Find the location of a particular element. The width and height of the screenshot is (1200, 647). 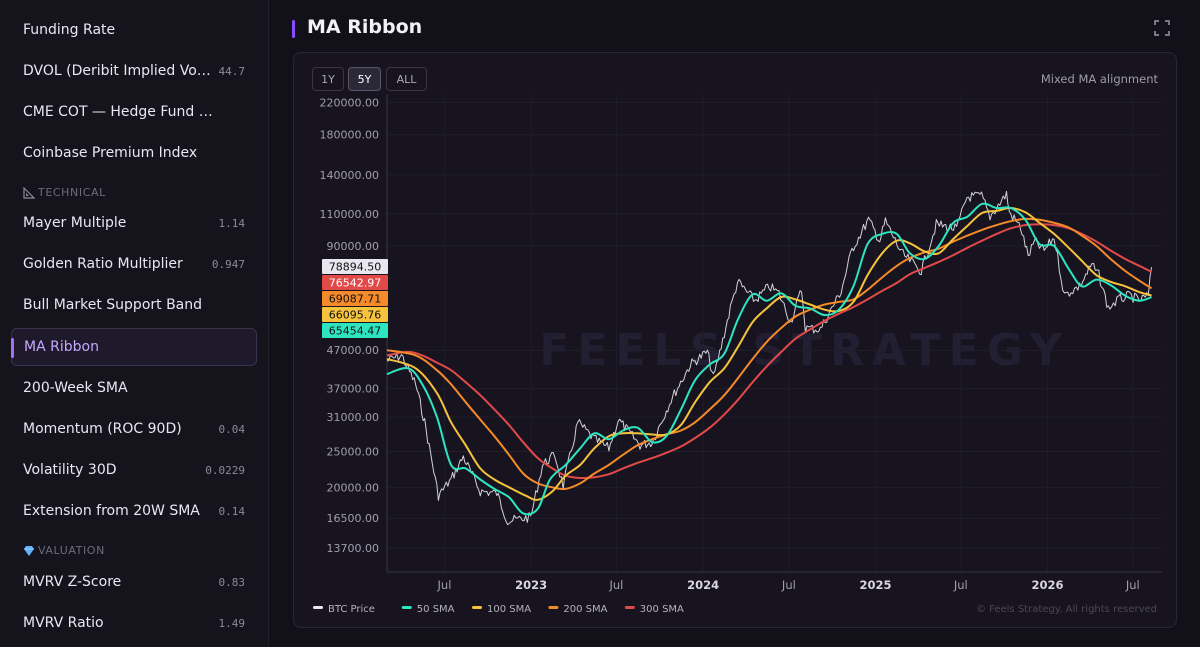

sidebar-item-value: 0.14 is located at coordinates (232, 511).